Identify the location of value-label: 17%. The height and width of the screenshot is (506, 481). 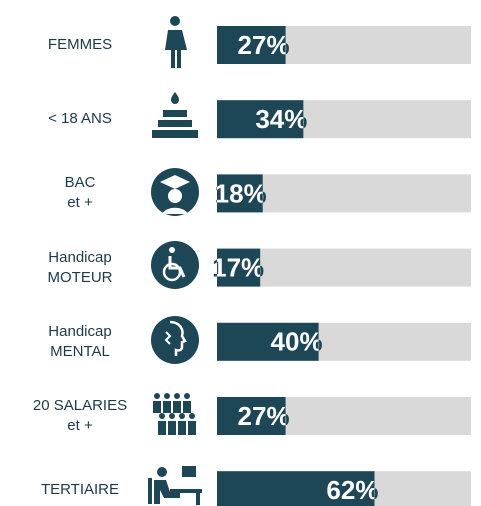
(238, 267).